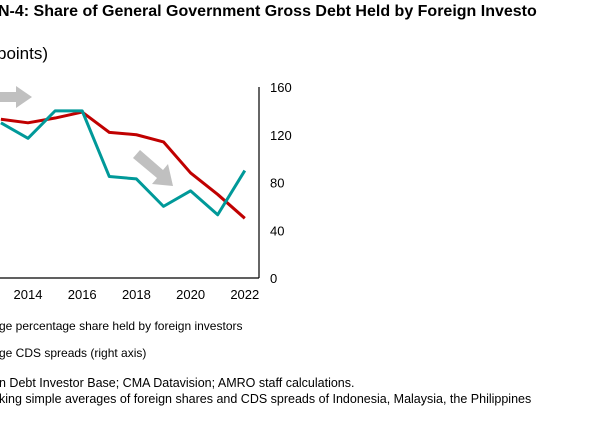 This screenshot has width=600, height=425. I want to click on right-arrow-annotation, so click(16, 97).